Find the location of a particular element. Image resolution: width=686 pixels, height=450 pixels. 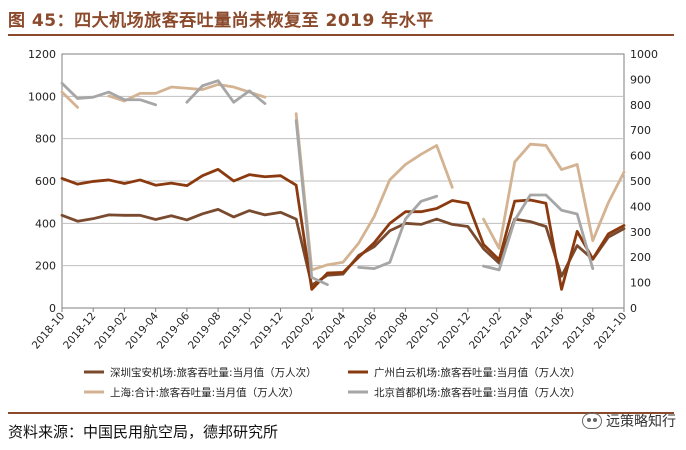

right-axis-ticks: 0 100 200 300 400 500 600 700 800 900 1000 is located at coordinates (644, 181).